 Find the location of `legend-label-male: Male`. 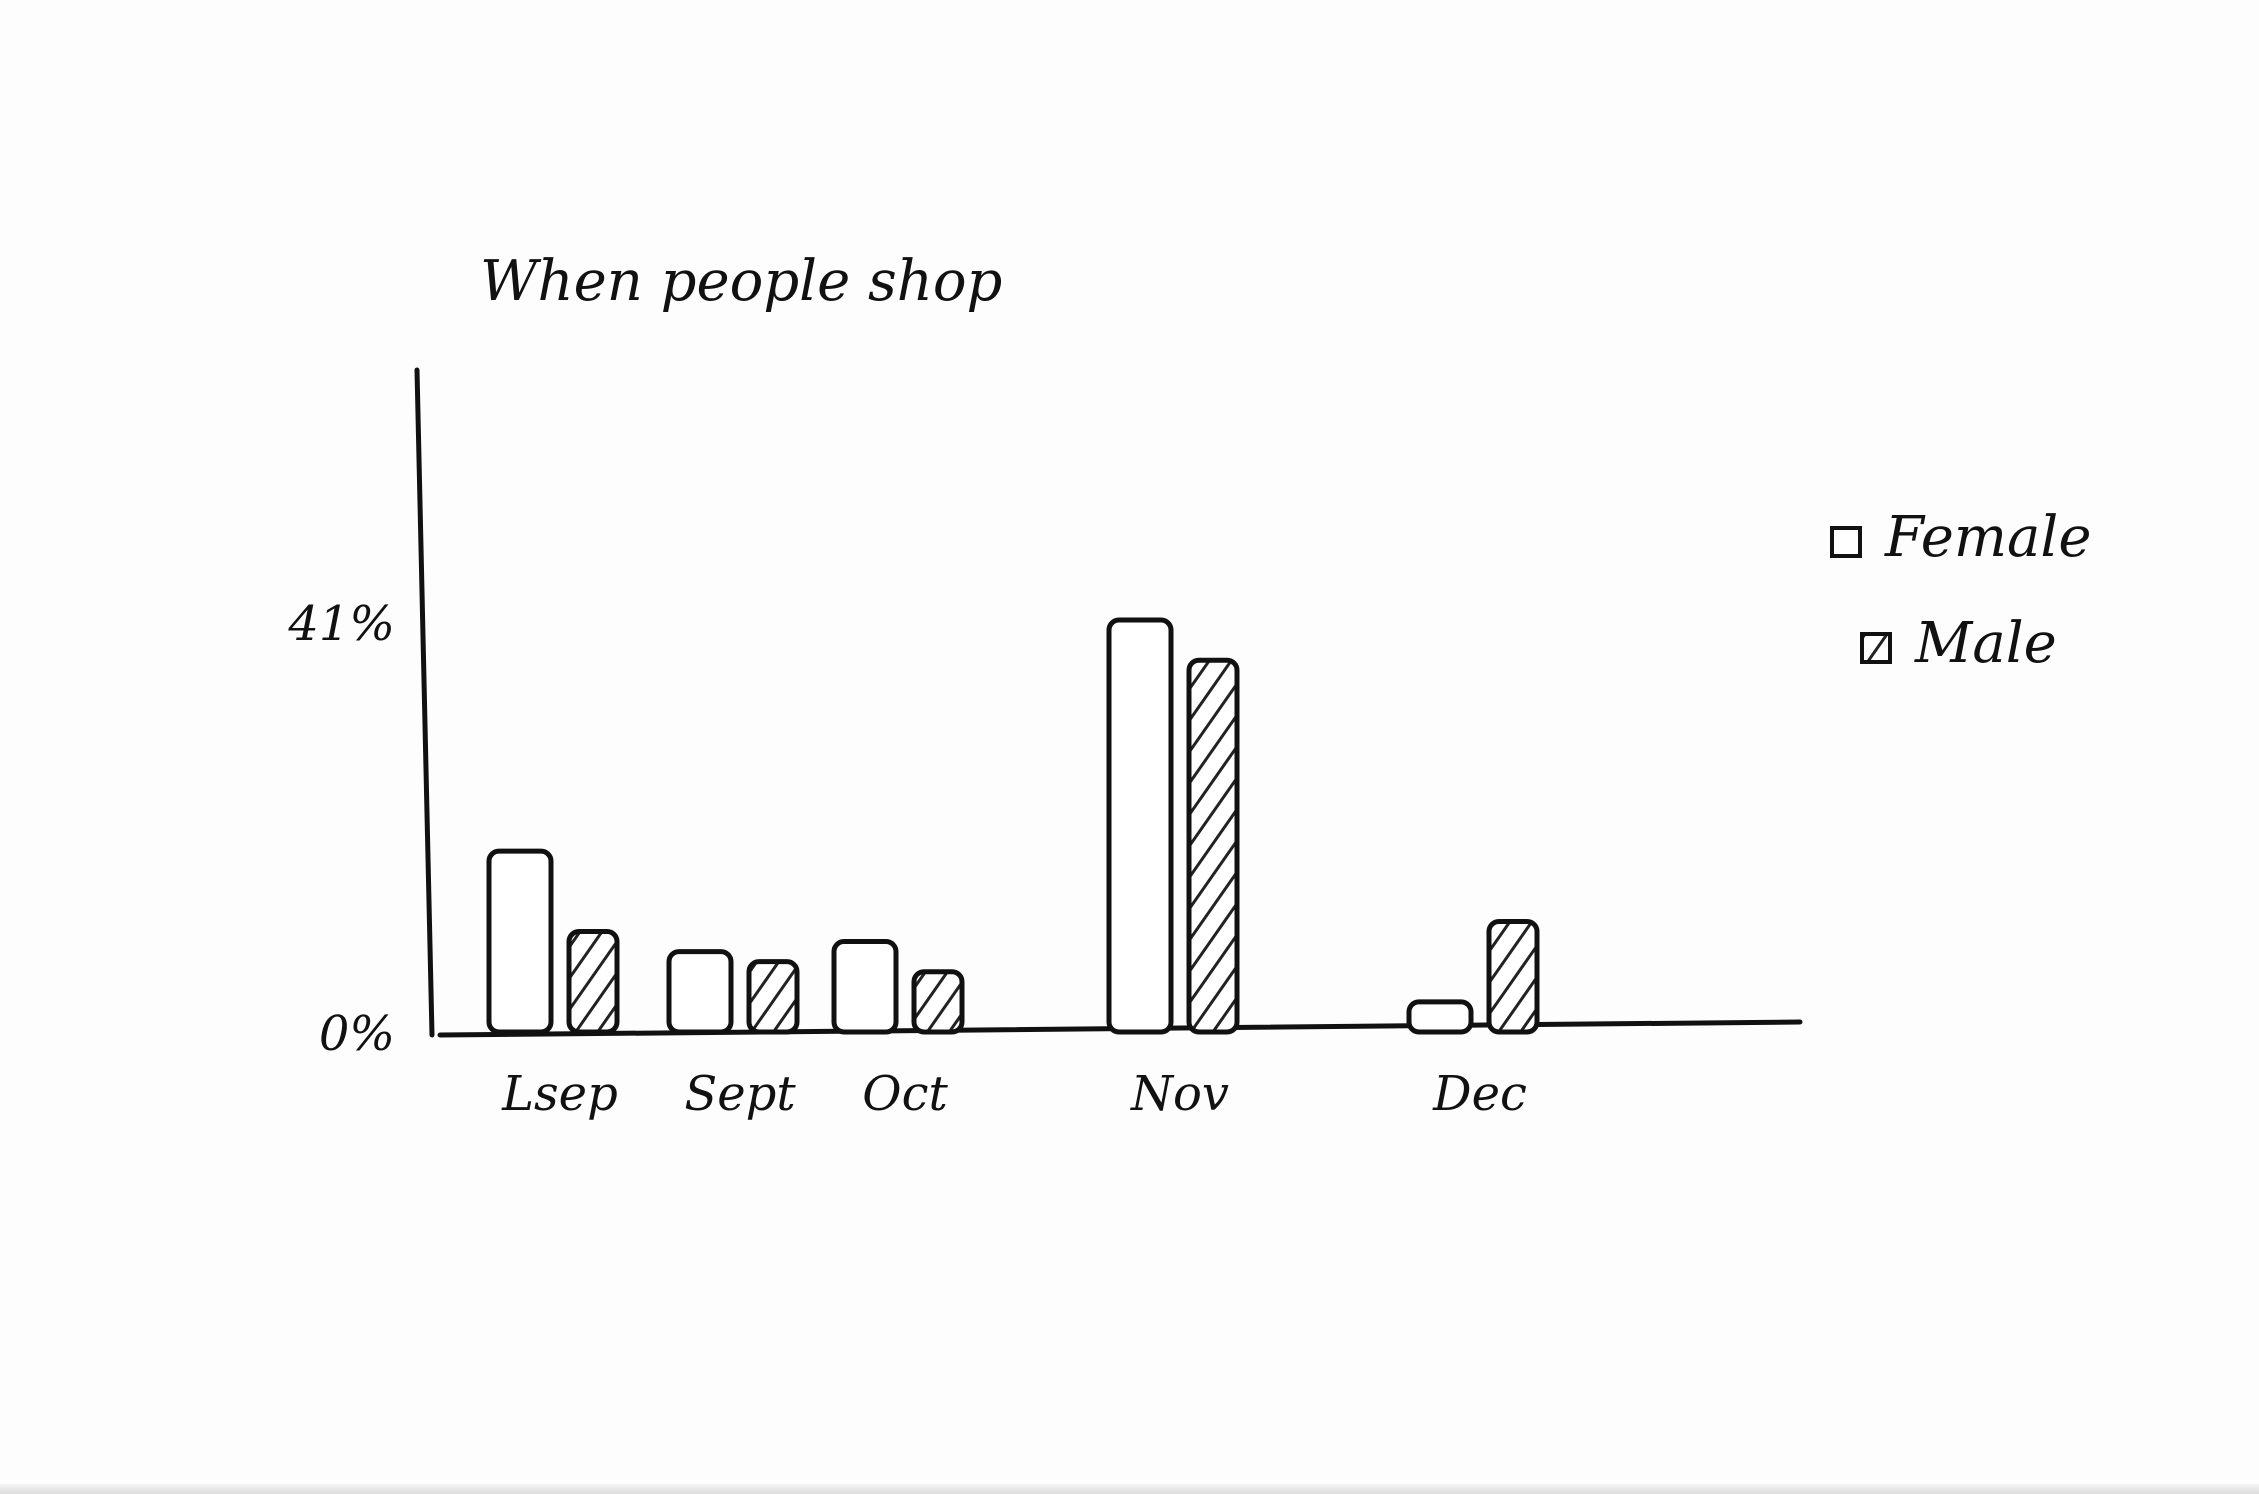

legend-label-male: Male is located at coordinates (1985, 643).